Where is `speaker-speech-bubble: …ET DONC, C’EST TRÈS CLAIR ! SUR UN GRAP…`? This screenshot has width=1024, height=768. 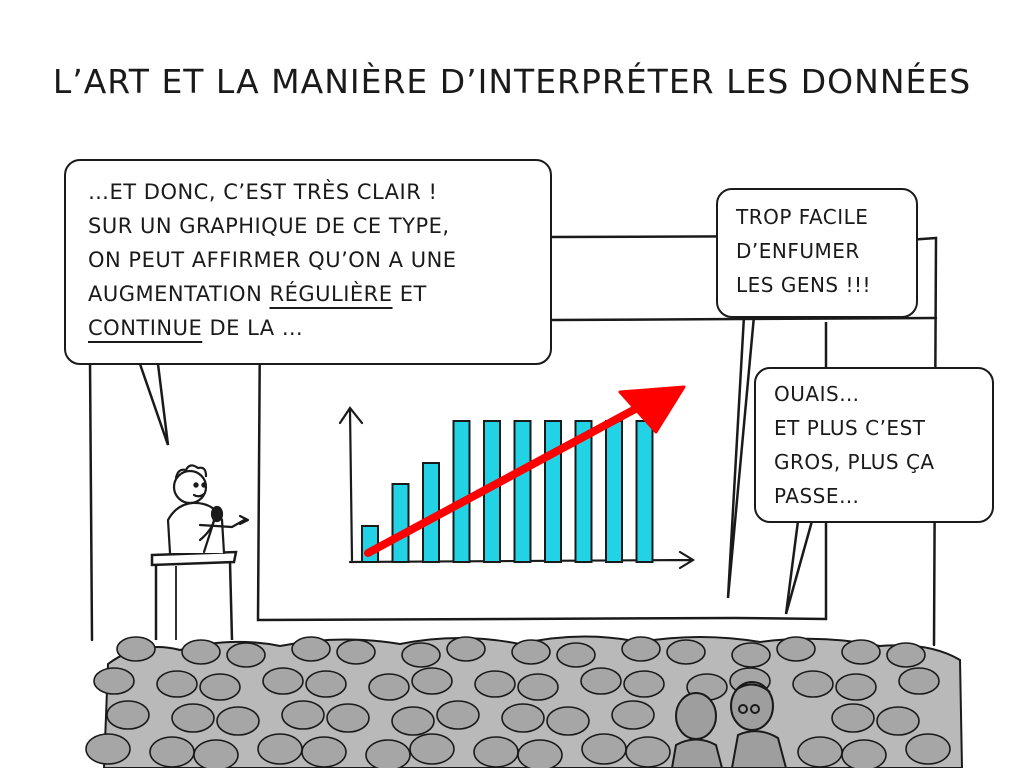 speaker-speech-bubble: …ET DONC, C’EST TRÈS CLAIR ! SUR UN GRAP… is located at coordinates (308, 262).